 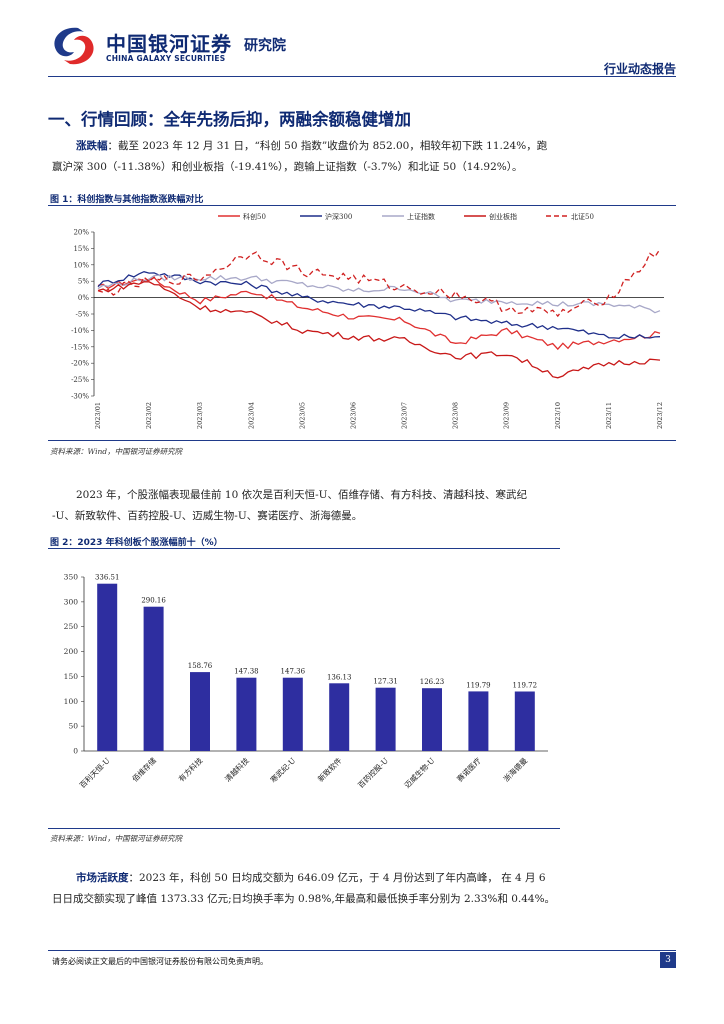 I want to click on category-label: 浙海德曼, so click(x=515, y=769).